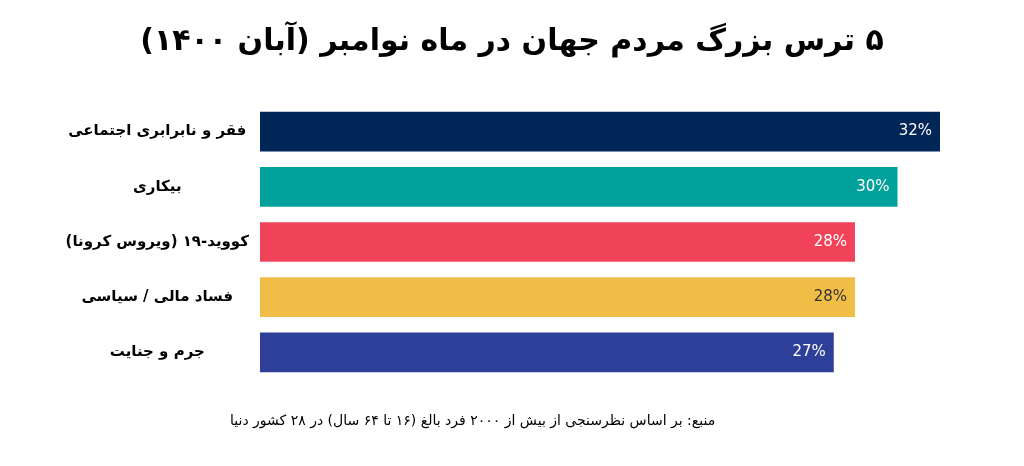 This screenshot has width=1024, height=466. Describe the element at coordinates (873, 185) in the screenshot. I see `data-label: 30%` at that location.